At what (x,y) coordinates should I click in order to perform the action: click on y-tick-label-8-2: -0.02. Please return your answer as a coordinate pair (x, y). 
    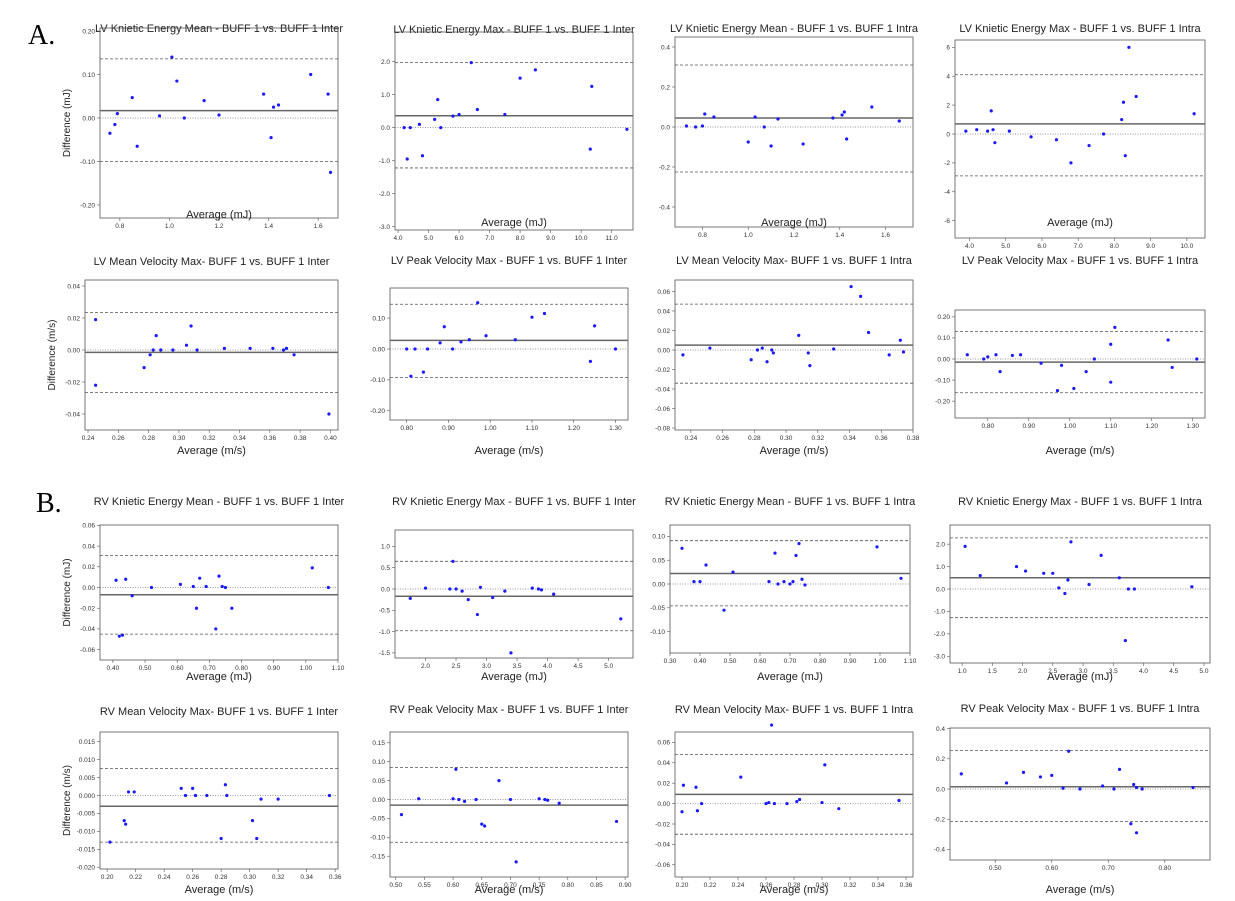
    Looking at the image, I should click on (87, 609).